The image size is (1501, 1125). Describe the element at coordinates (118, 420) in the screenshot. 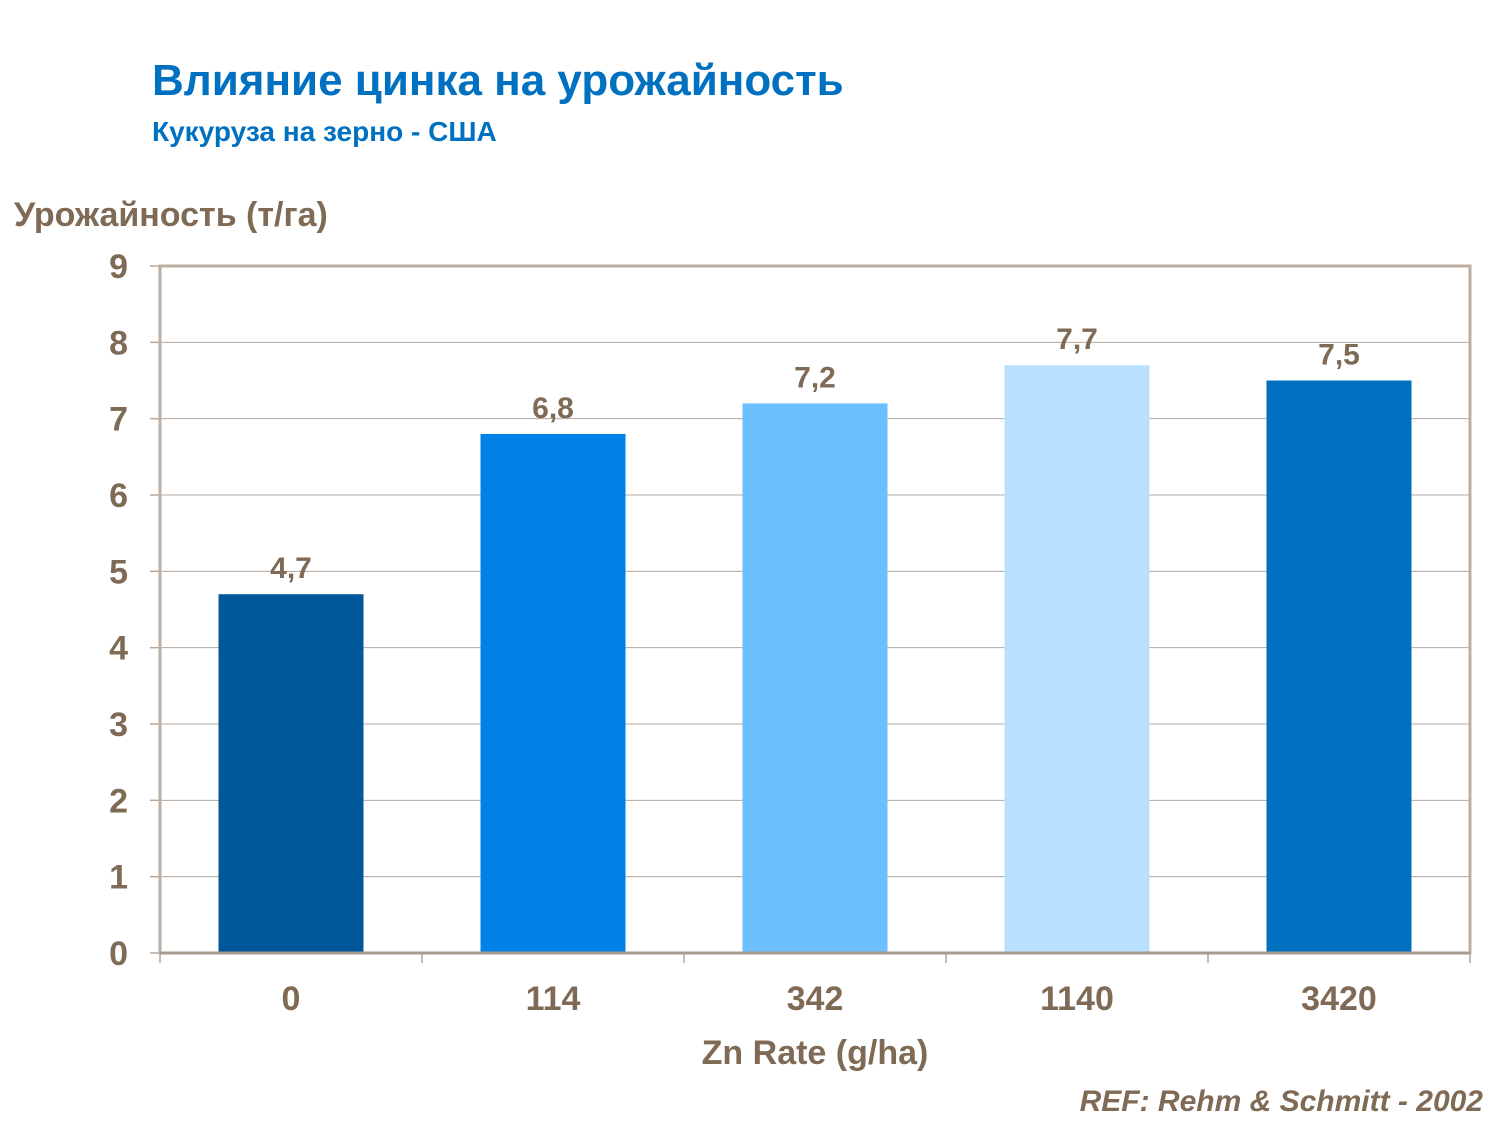

I see `y-tick-label: 7` at that location.